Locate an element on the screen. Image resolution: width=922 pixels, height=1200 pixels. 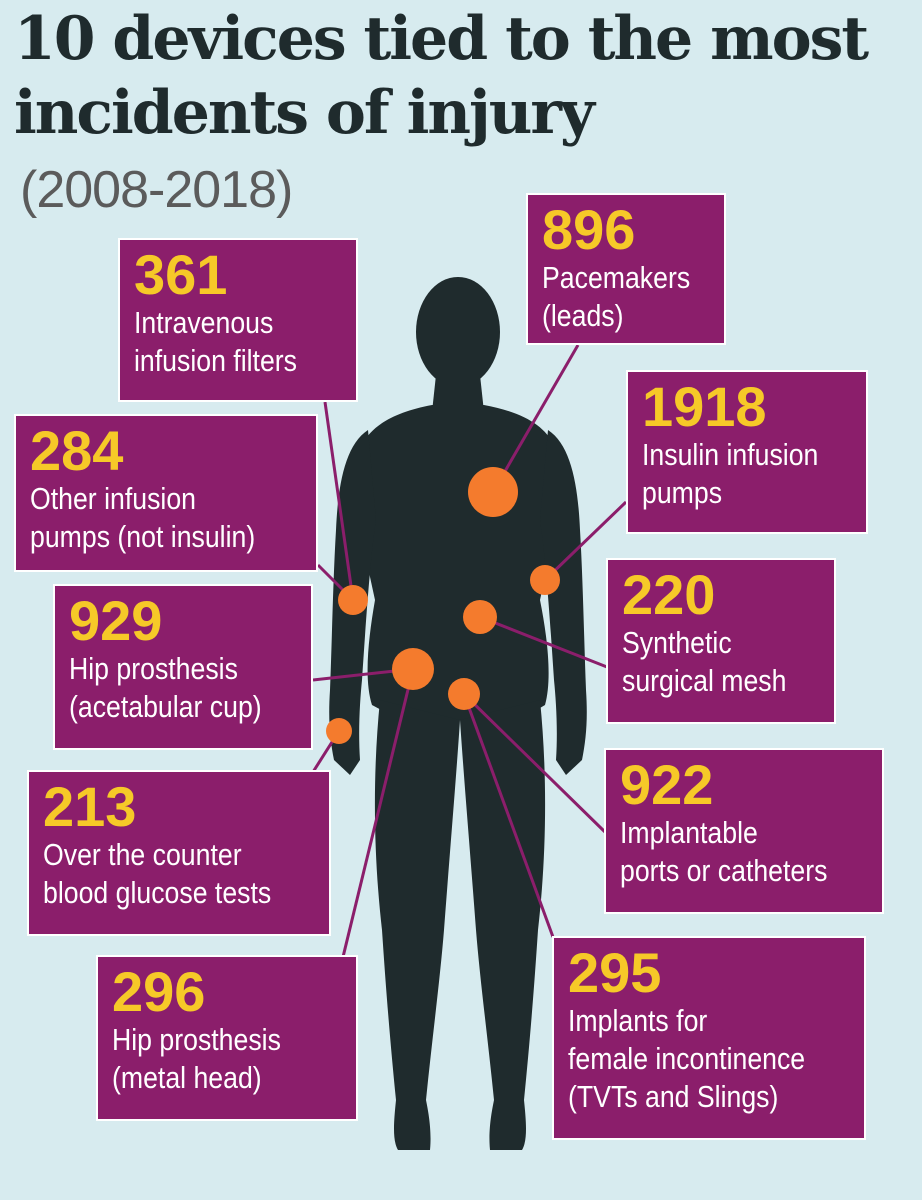
device-count: 922 is located at coordinates (667, 784).